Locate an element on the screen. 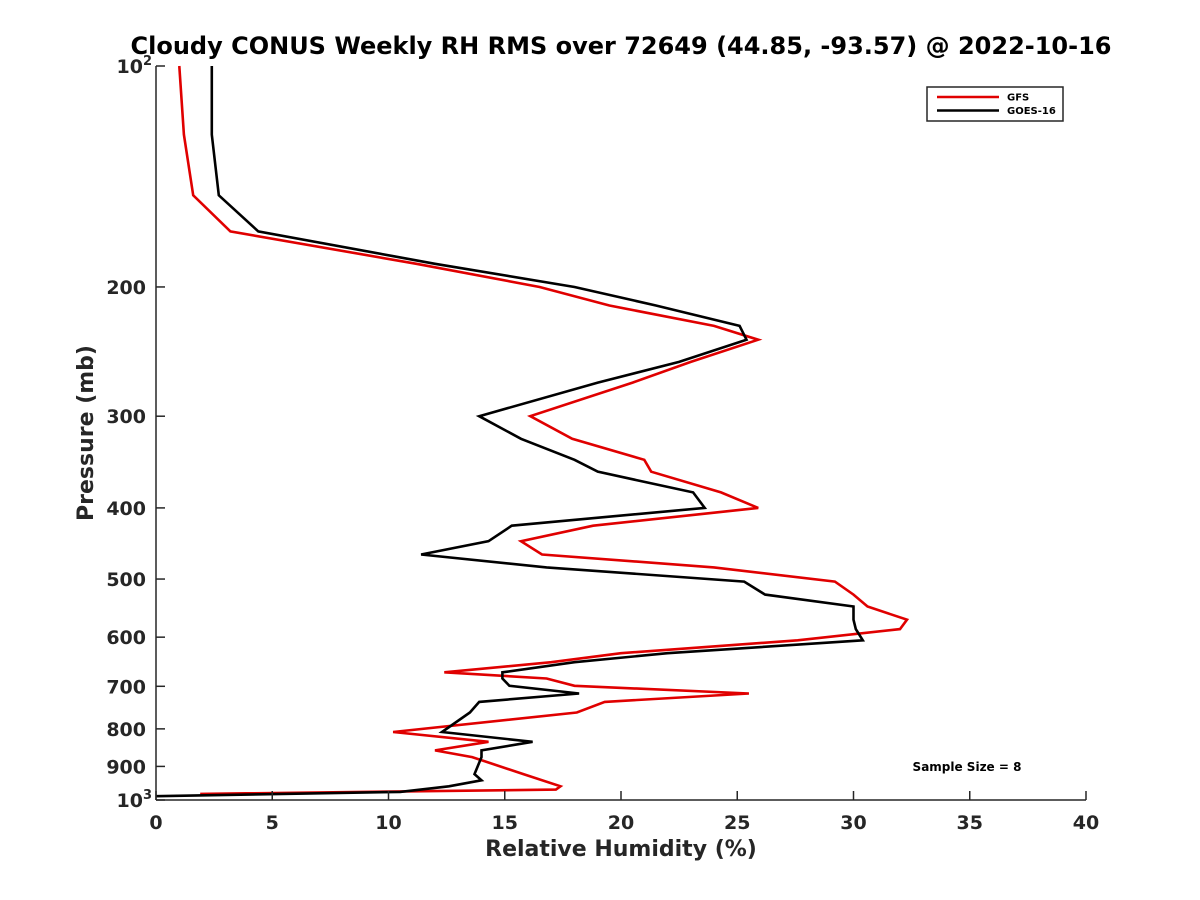  y-tick-label: 500 is located at coordinates (126, 580).